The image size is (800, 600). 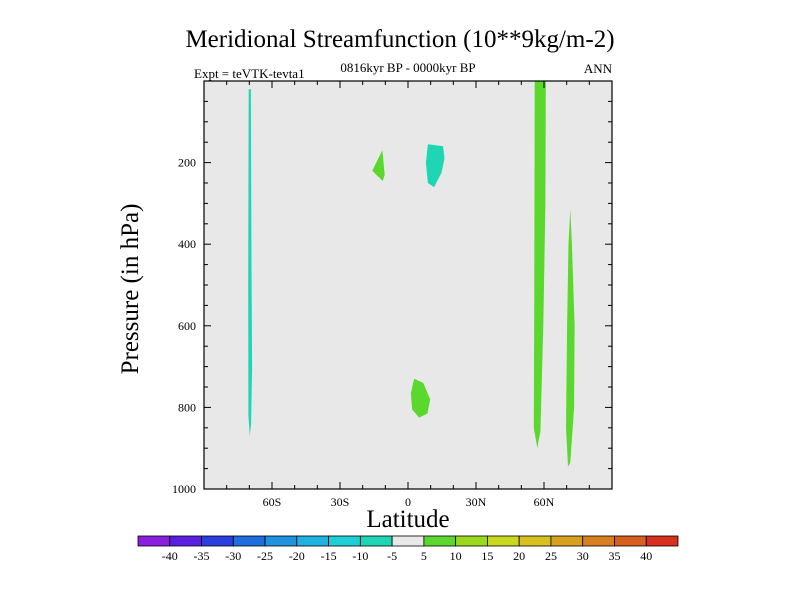 I want to click on colorbar-label: -40, so click(x=170, y=556).